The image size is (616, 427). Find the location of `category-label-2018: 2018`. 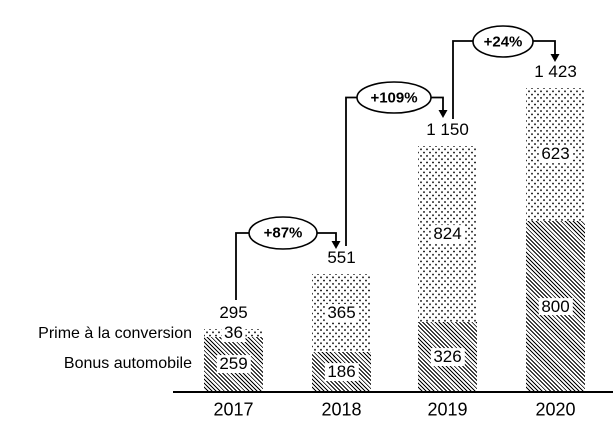

category-label-2018: 2018 is located at coordinates (341, 409).